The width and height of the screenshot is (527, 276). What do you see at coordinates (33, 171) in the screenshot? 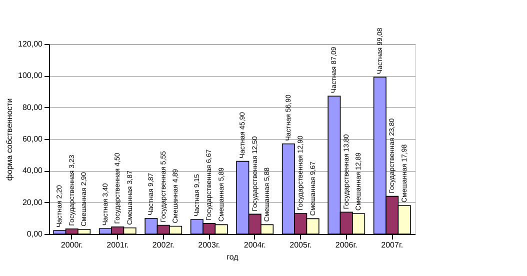
I see `y-tick-label: 40,00` at bounding box center [33, 171].